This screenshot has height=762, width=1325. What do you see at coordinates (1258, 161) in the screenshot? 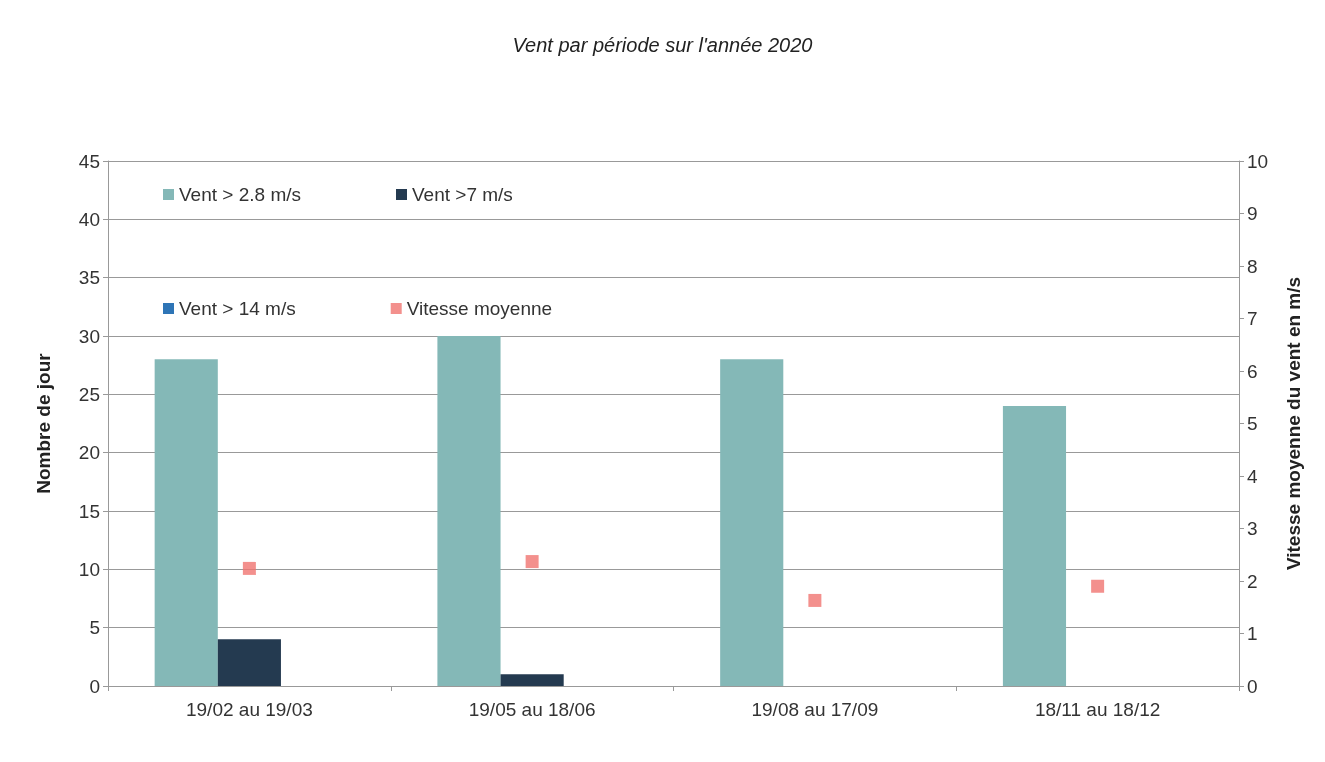
I see `y2-tick-label: 10` at bounding box center [1258, 161].